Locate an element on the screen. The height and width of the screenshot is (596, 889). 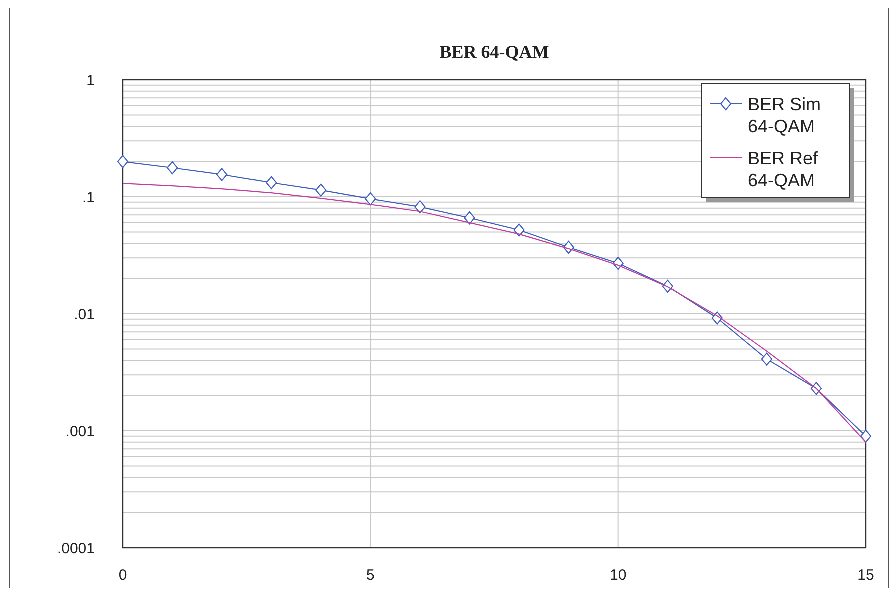
y-tick-label: .001 is located at coordinates (80, 431).